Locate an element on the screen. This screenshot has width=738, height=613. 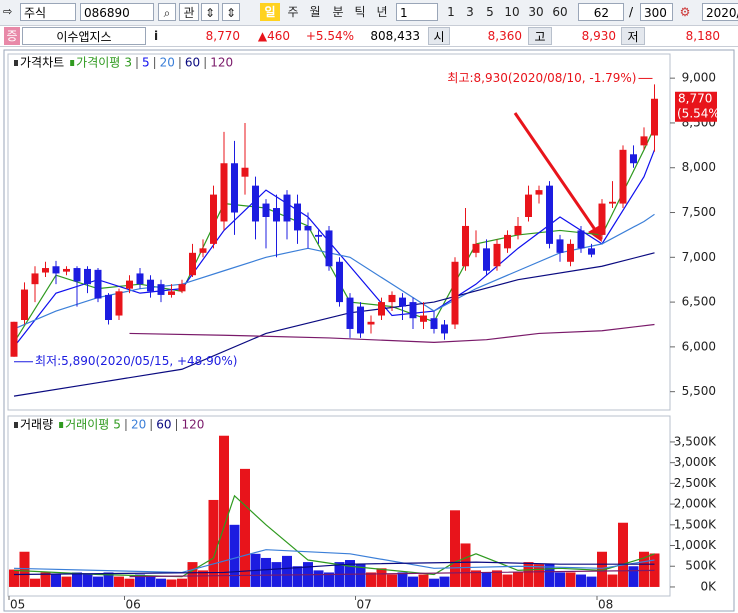
period-button: 분 is located at coordinates (338, 12).